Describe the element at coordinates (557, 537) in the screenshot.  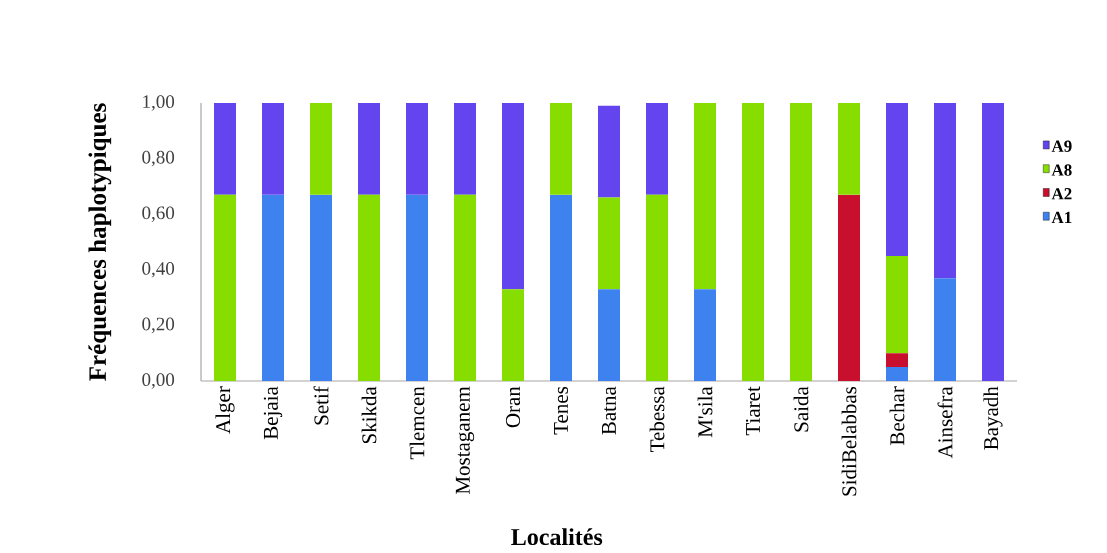
I see `x-axis-title: Localités` at that location.